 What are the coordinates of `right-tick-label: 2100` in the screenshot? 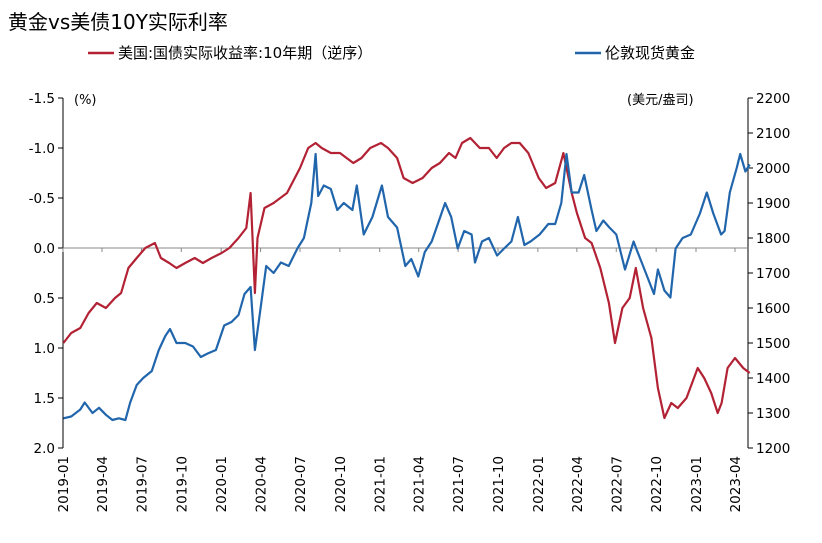 It's located at (773, 134).